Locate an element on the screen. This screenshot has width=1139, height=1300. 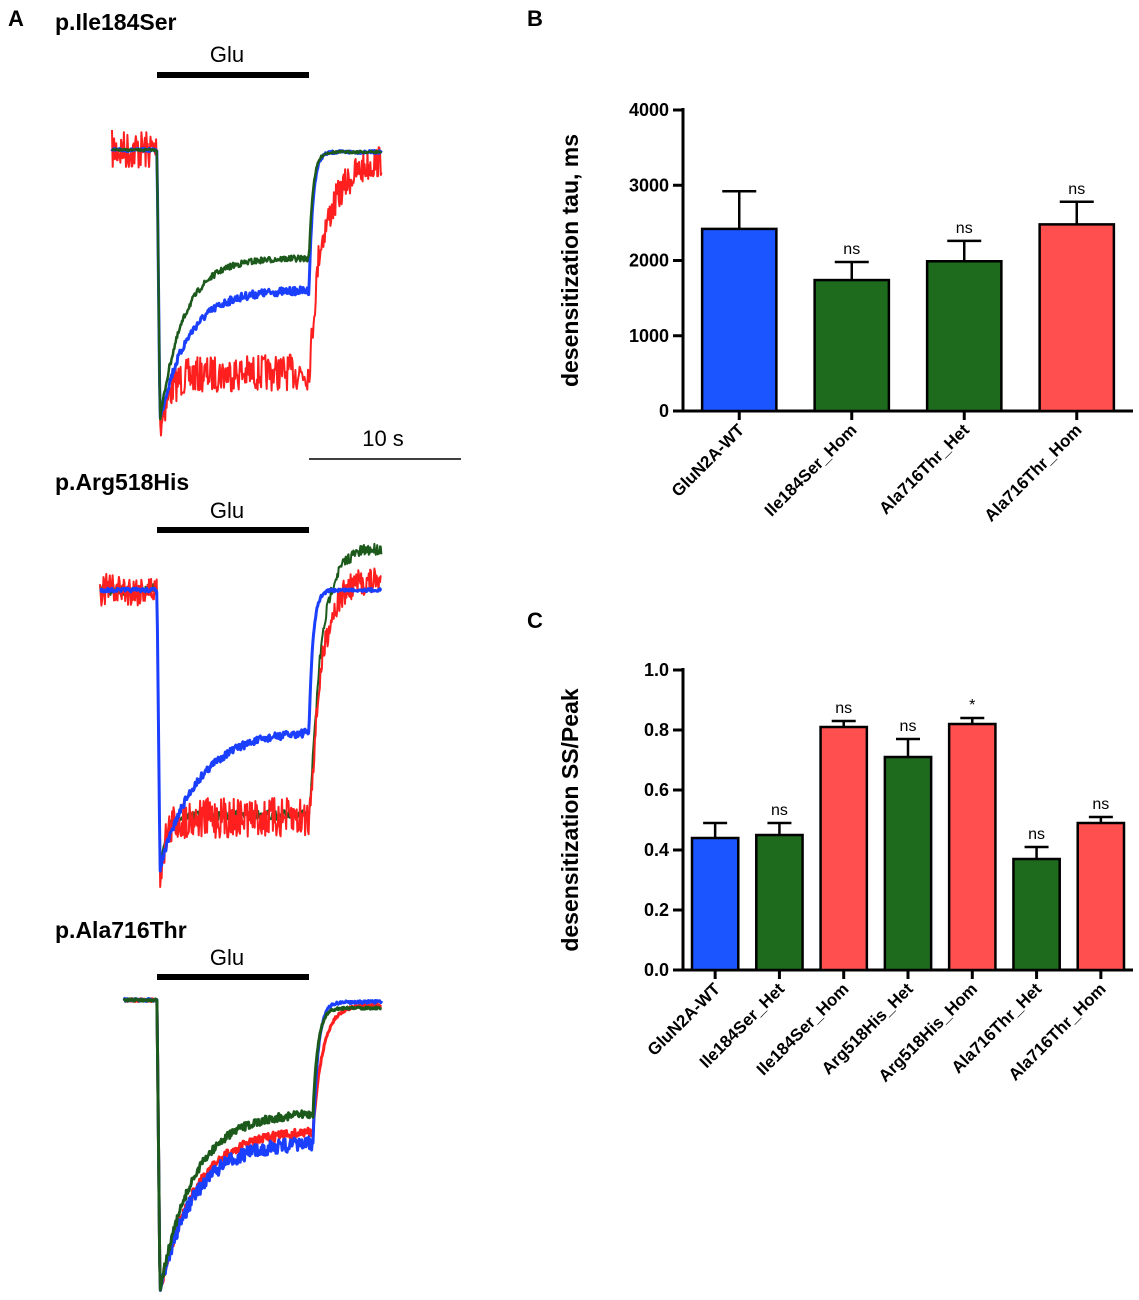
y-tick-label: 1000 is located at coordinates (649, 336).